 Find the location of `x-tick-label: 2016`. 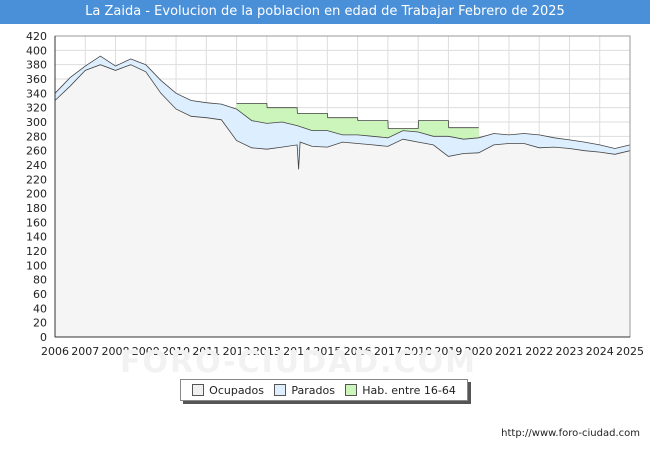

x-tick-label: 2016 is located at coordinates (358, 351).